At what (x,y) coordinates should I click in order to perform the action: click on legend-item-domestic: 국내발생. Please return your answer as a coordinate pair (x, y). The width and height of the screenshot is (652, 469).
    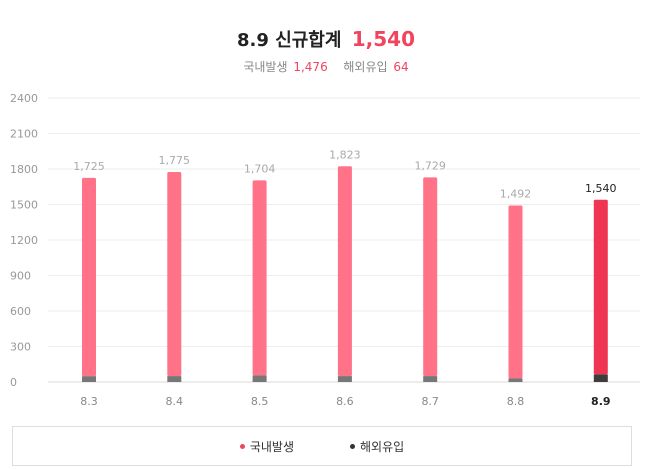
    Looking at the image, I should click on (266, 446).